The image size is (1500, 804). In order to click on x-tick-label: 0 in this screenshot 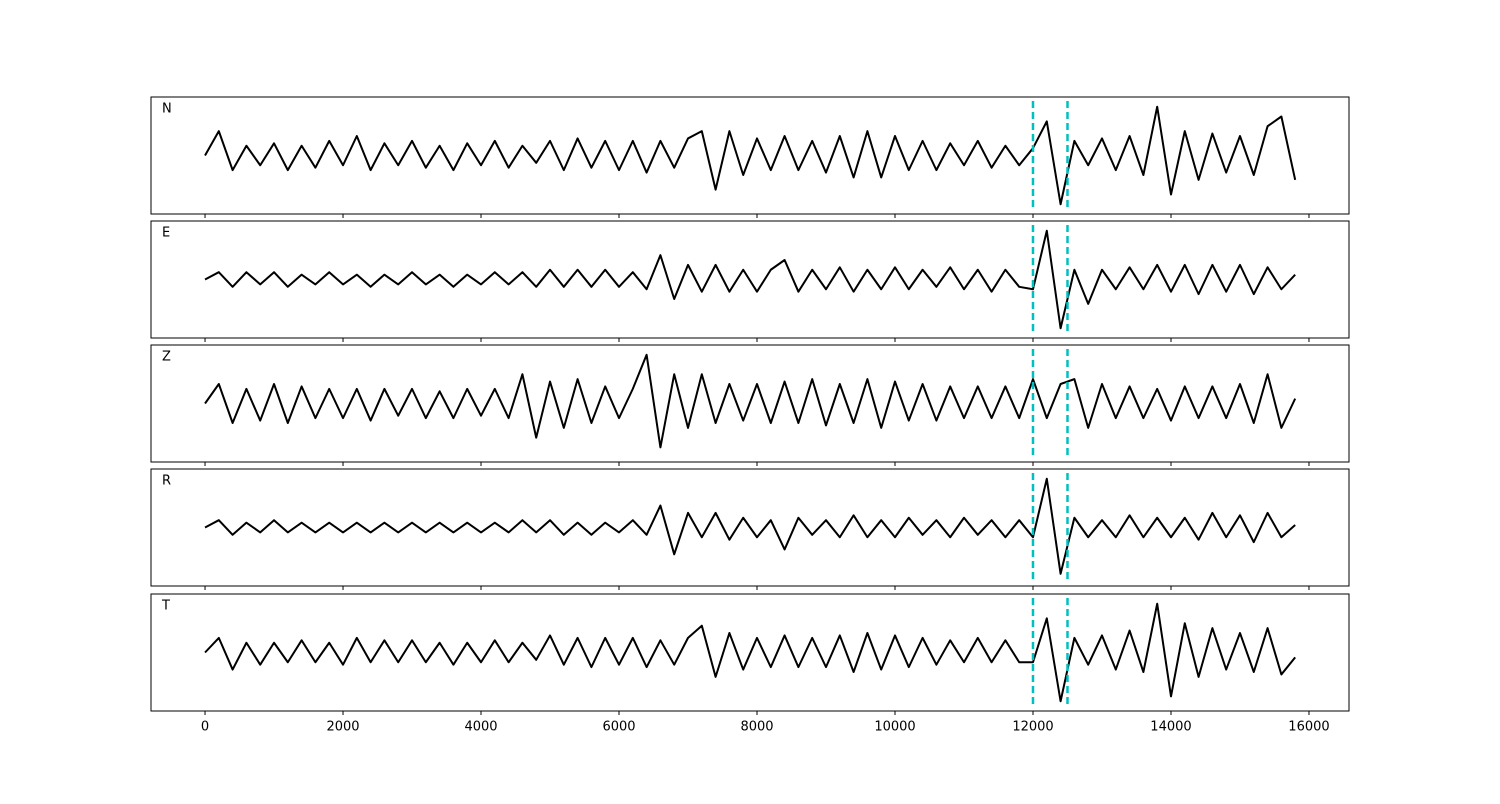, I will do `click(205, 727)`.